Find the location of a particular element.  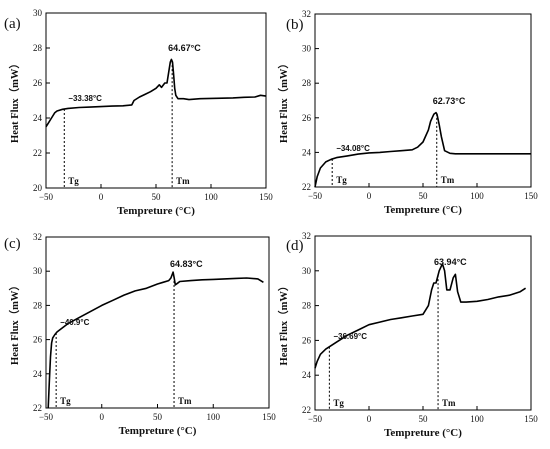

marker-value-tm: 64.67°C is located at coordinates (184, 48).